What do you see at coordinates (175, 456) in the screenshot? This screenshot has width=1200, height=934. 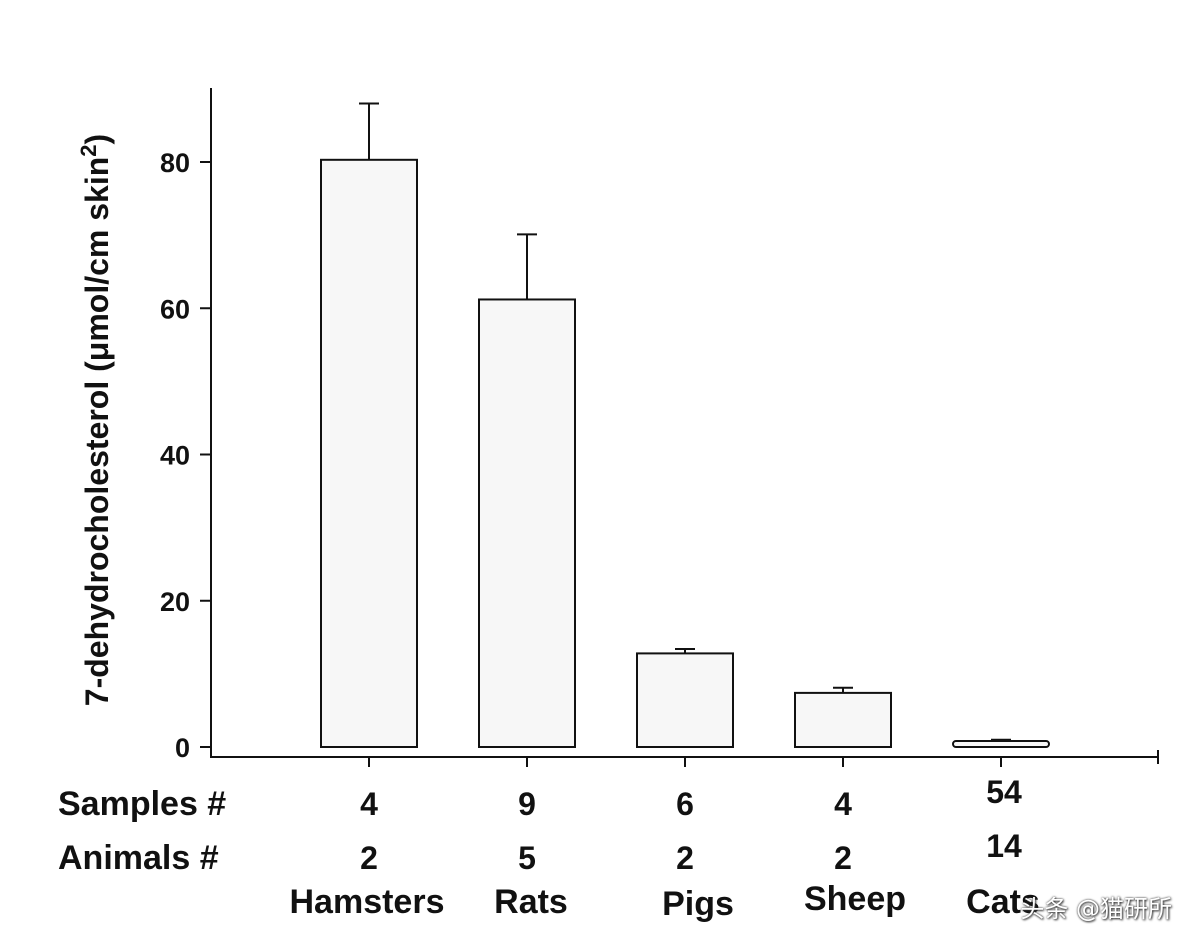 I see `y-tick-label: 40` at bounding box center [175, 456].